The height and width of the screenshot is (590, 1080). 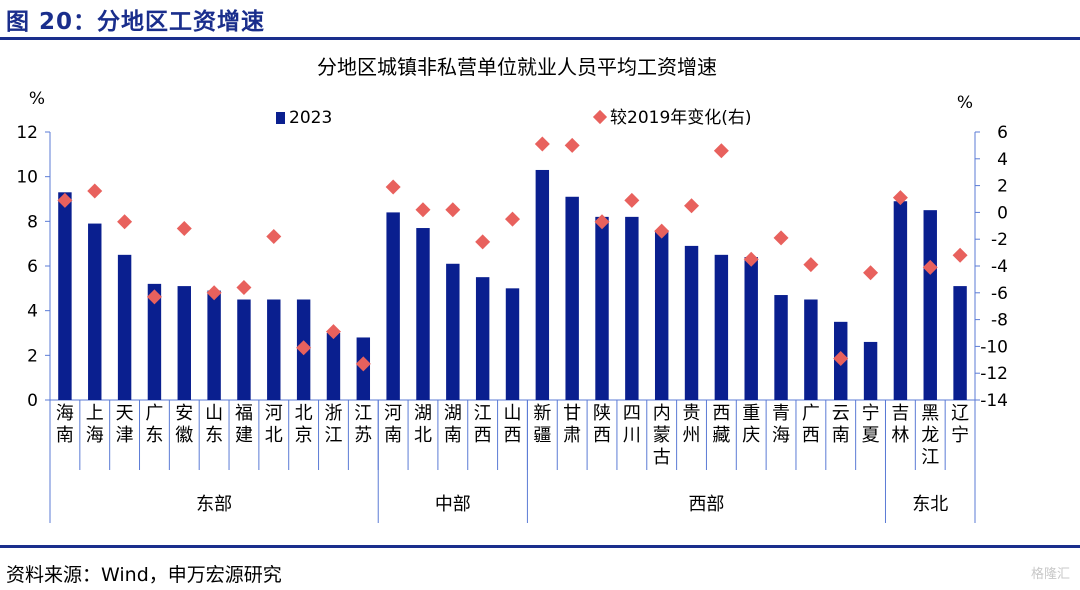 I want to click on footer-rule, so click(x=540, y=546).